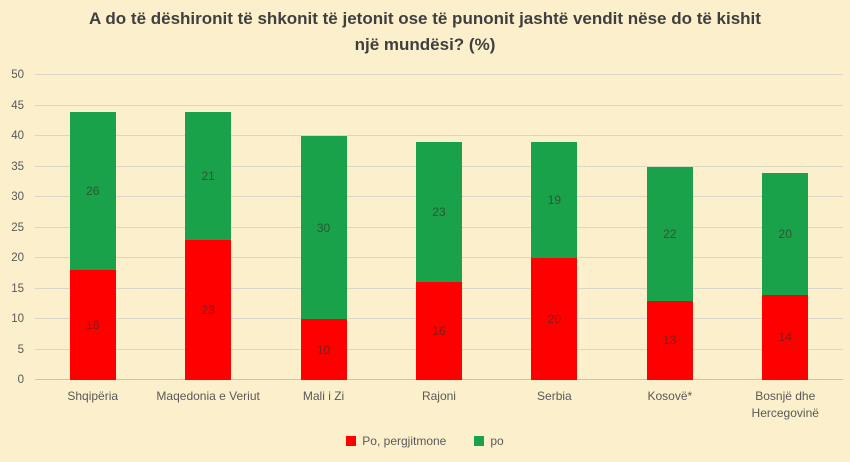 The image size is (850, 462). I want to click on bar-segment: 18, so click(92, 325).